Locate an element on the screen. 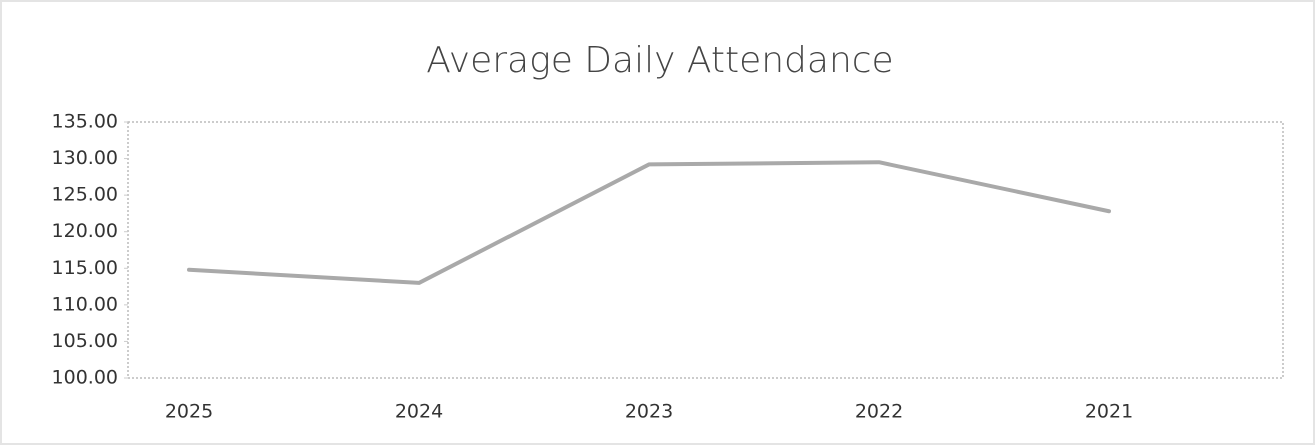  y-tick-label: 115.00 is located at coordinates (85, 268).